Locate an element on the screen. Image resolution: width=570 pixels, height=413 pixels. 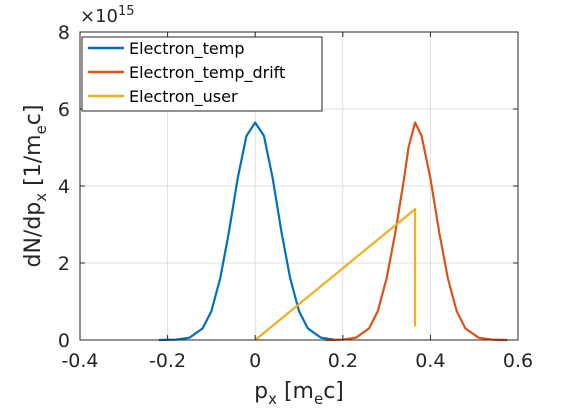
legend-label: Electron_user is located at coordinates (183, 97).